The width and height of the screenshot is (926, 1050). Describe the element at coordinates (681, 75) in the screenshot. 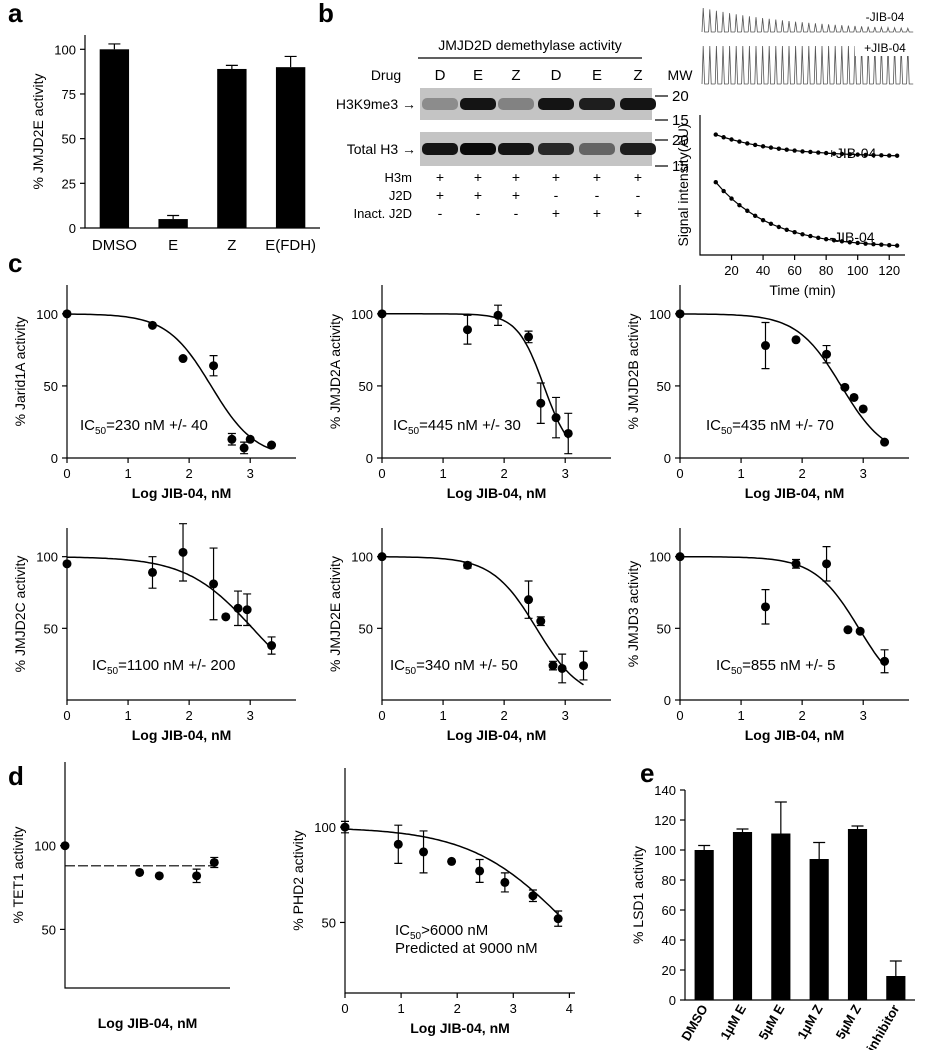

I see `mw-label: MW` at that location.